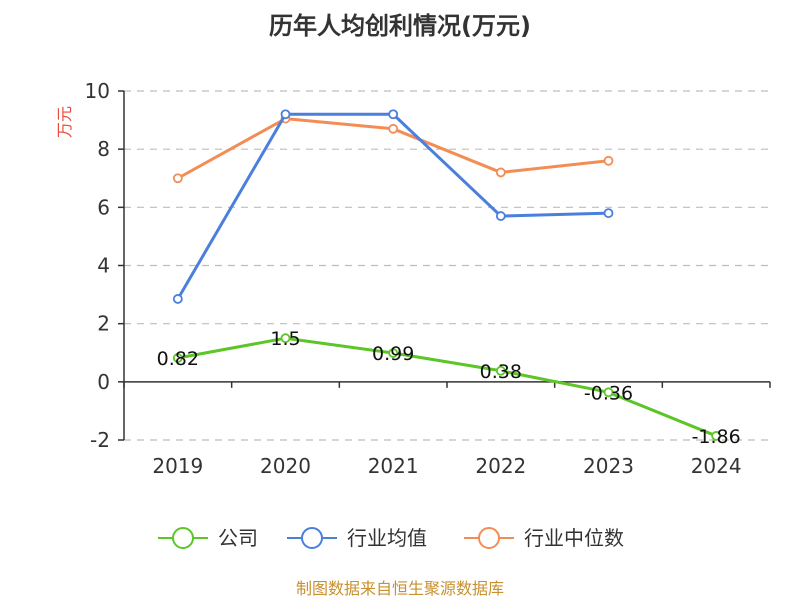 This screenshot has height=600, width=800. Describe the element at coordinates (103, 149) in the screenshot. I see `y-tick-label: 8` at that location.